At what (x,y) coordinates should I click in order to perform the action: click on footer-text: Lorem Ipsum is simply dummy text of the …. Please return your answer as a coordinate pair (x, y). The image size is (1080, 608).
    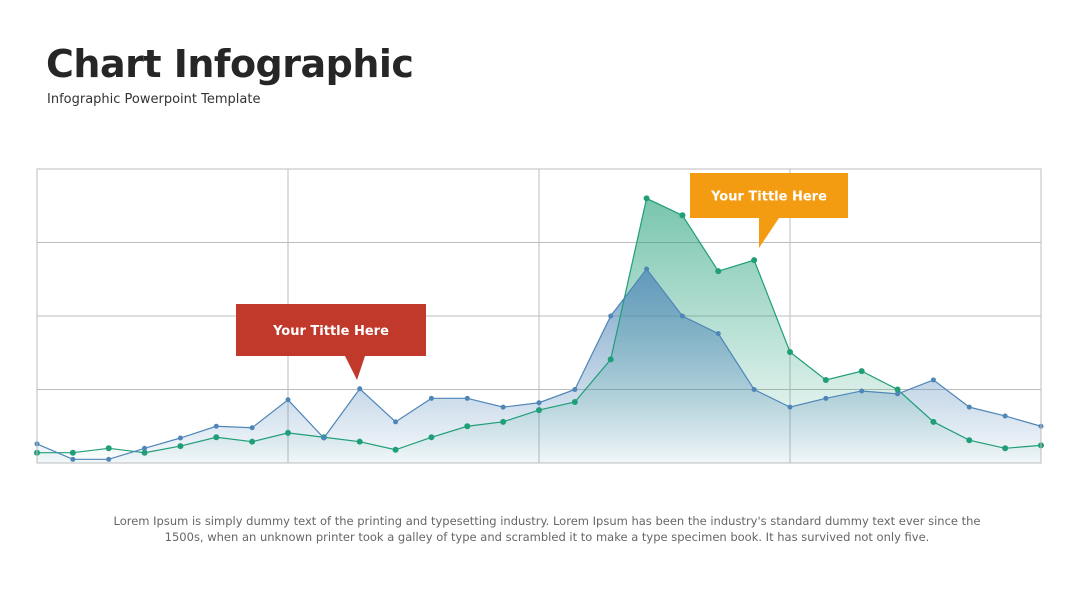
    Looking at the image, I should click on (547, 529).